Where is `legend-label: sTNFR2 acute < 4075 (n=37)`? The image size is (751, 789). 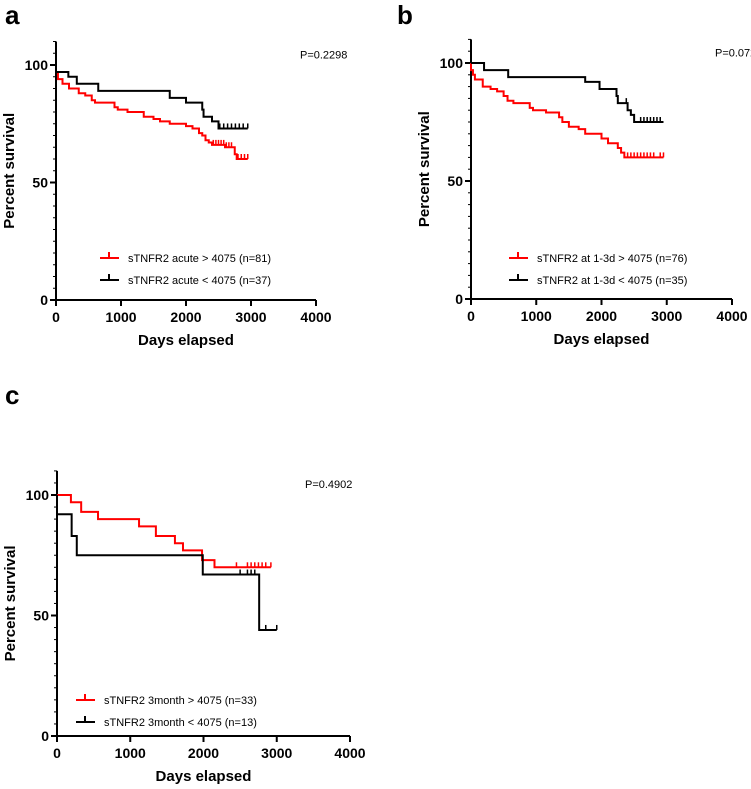
legend-label: sTNFR2 acute < 4075 (n=37) is located at coordinates (199, 281).